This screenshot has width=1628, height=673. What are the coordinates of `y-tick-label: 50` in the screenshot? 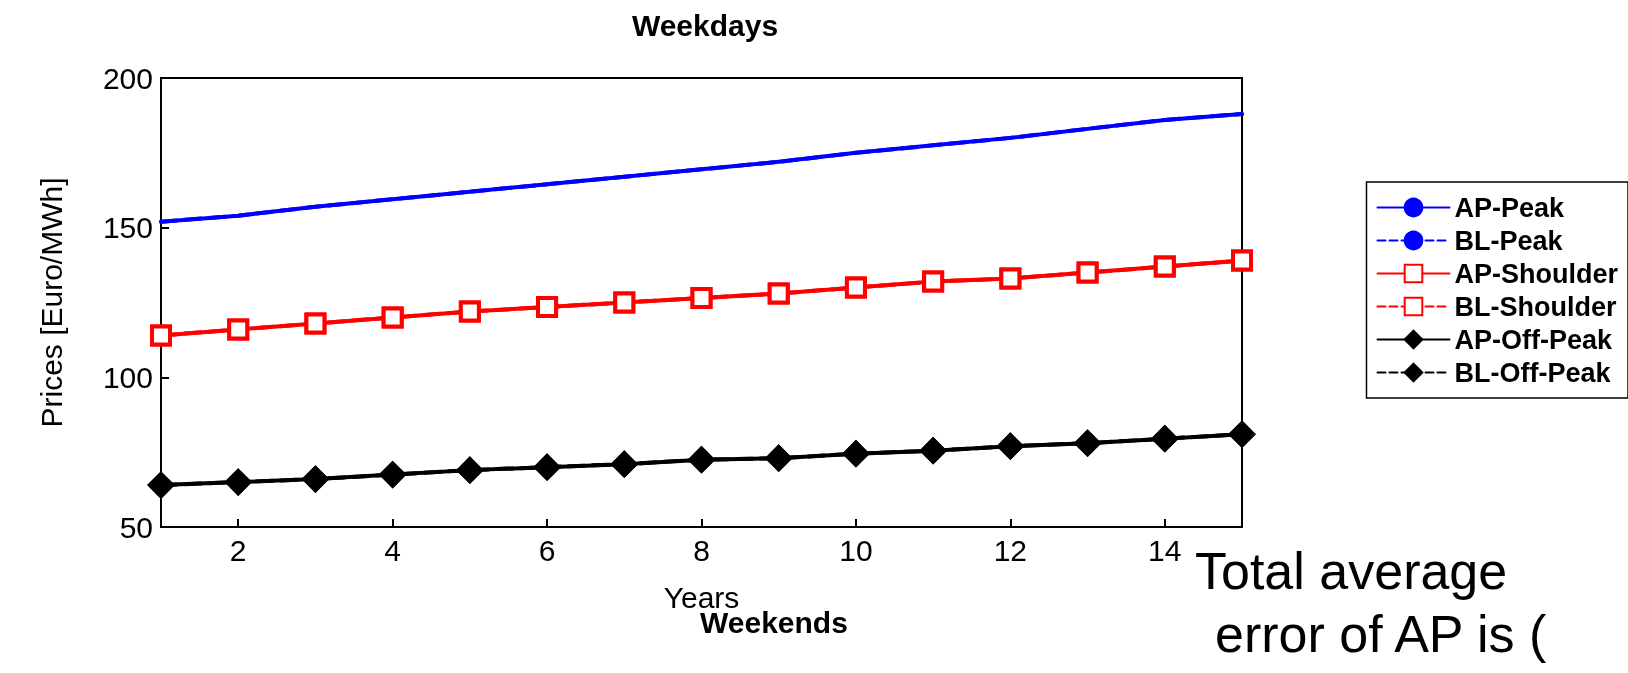 It's located at (136, 527).